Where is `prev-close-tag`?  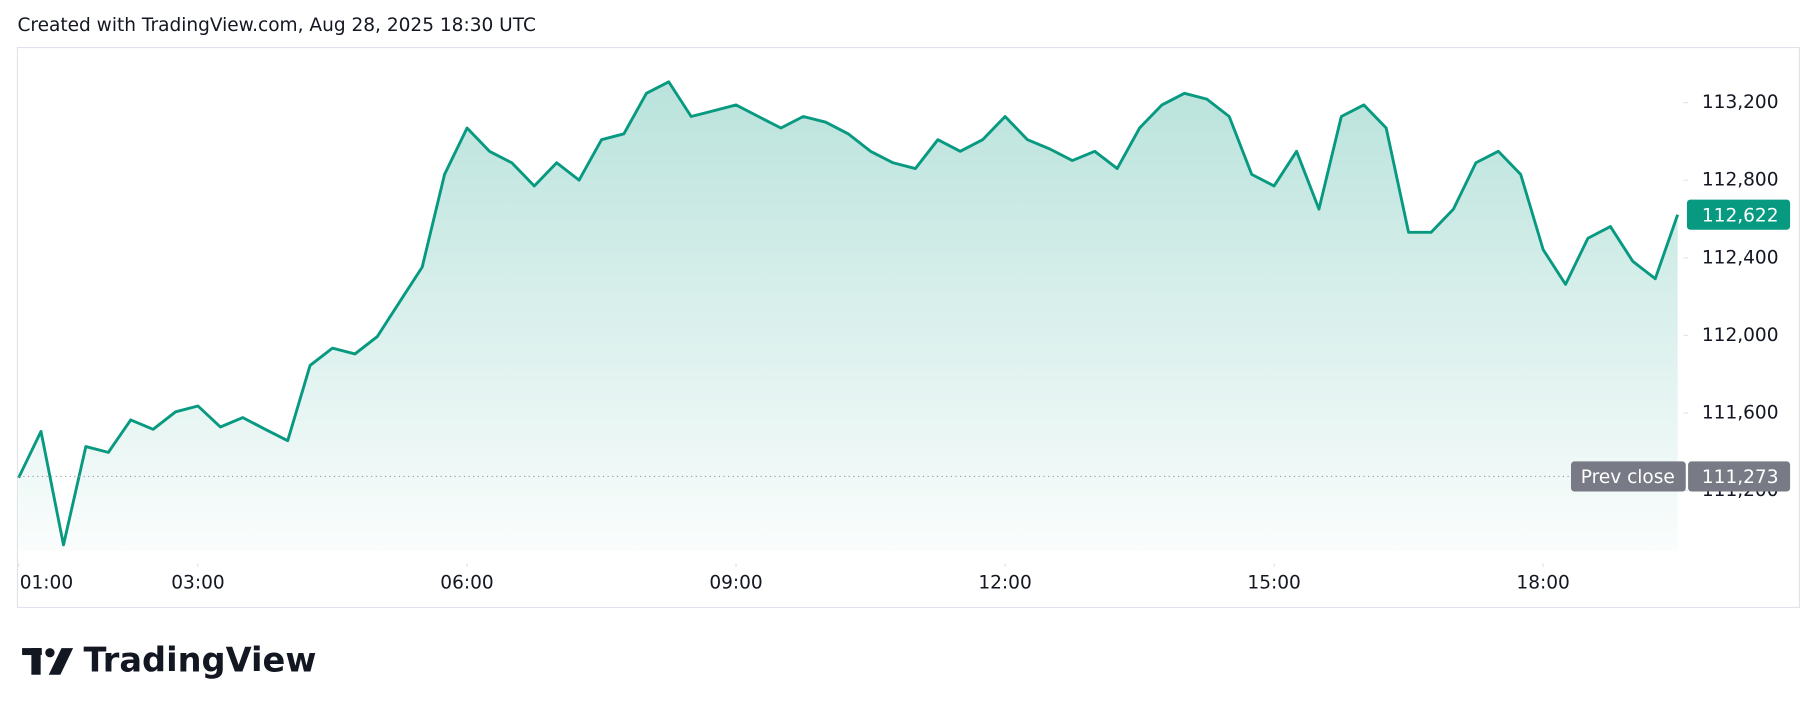 prev-close-tag is located at coordinates (1628, 476).